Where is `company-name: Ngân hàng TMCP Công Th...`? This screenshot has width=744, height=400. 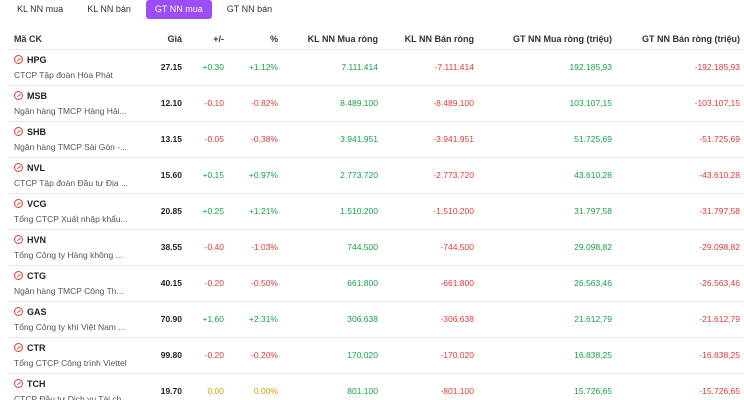
company-name: Ngân hàng TMCP Công Th... is located at coordinates (69, 290).